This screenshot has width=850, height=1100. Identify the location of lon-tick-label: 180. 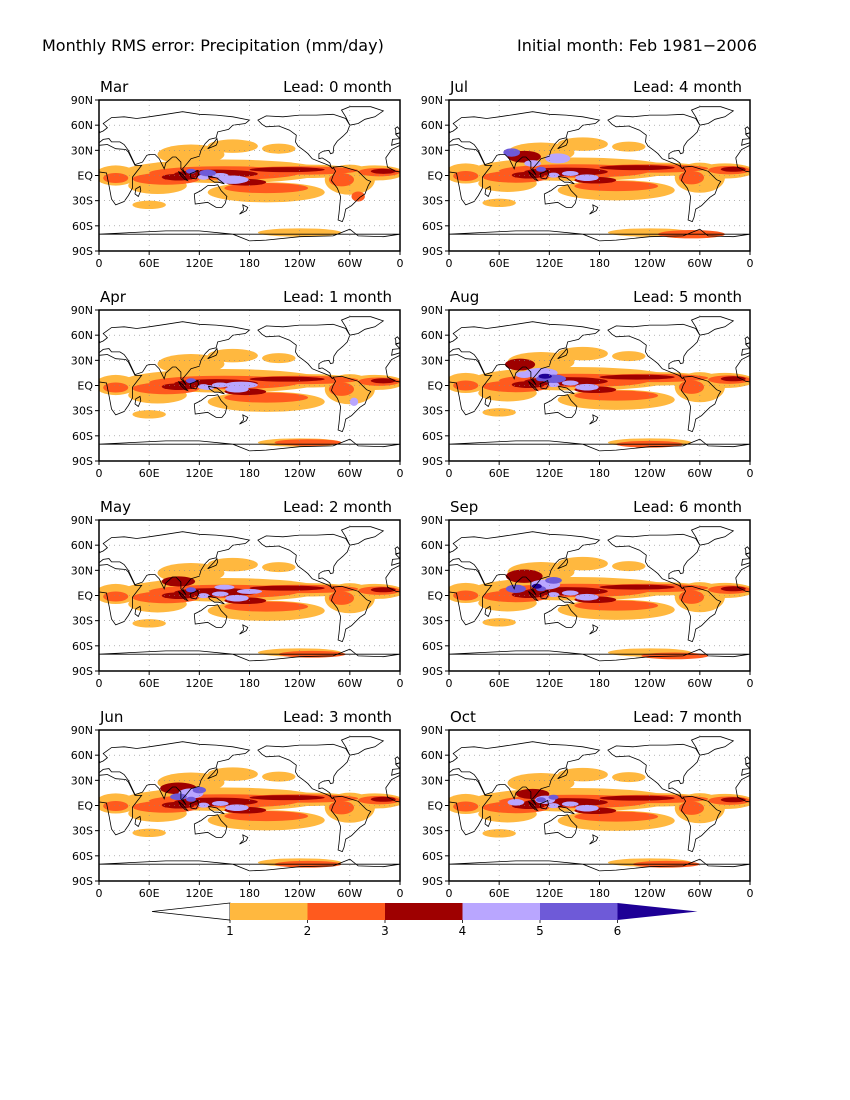
(599, 893).